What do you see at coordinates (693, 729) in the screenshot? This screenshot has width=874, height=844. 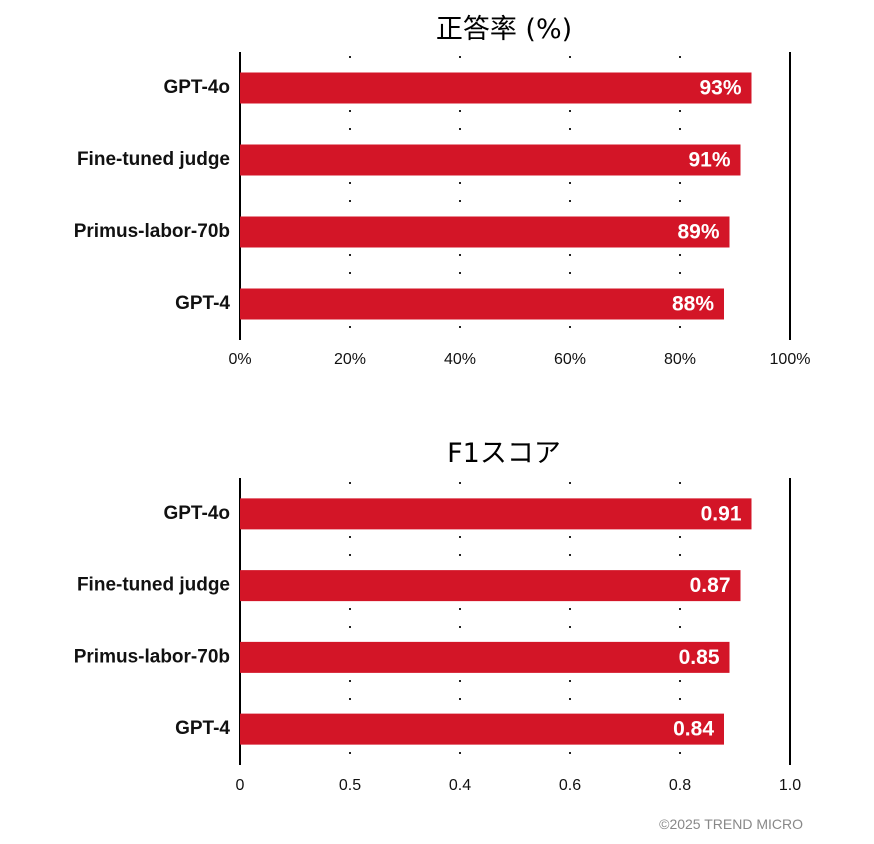 I see `value-label: 0.84` at bounding box center [693, 729].